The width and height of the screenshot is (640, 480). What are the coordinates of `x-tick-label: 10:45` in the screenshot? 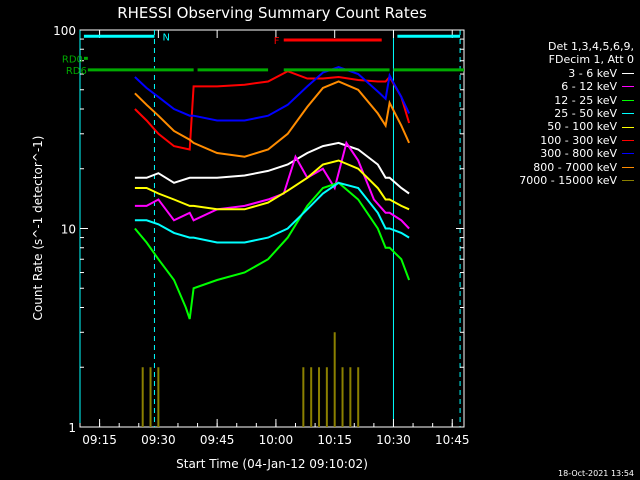 It's located at (452, 440).